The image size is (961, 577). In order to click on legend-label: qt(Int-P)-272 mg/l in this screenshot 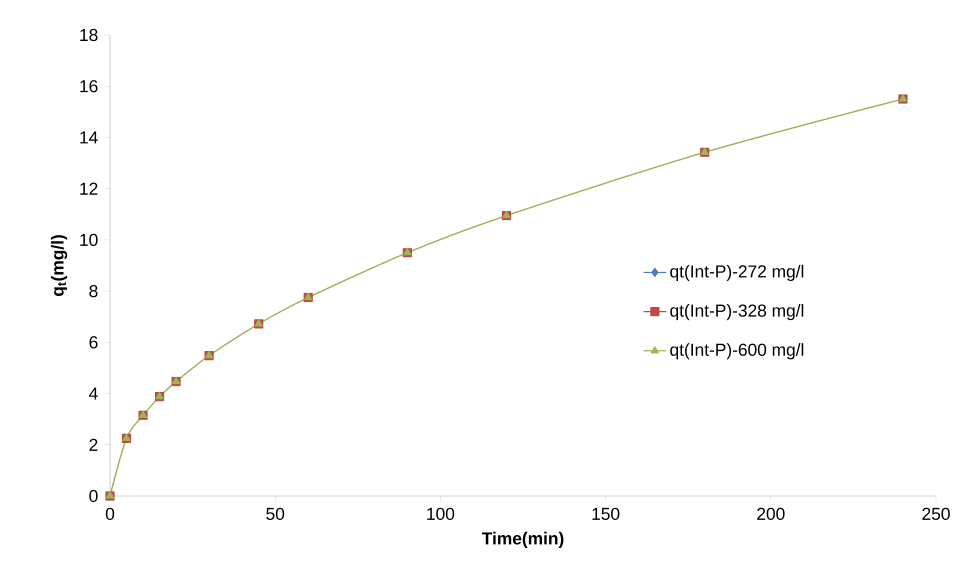, I will do `click(737, 273)`.